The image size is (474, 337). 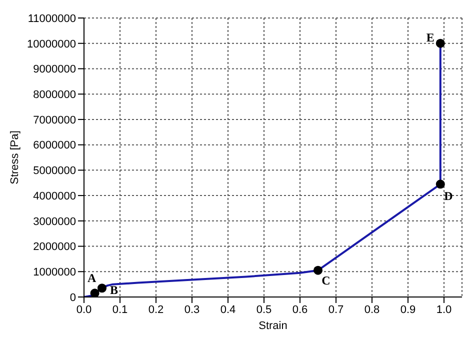 I want to click on y-tick-label: 10000000, so click(x=51, y=44).